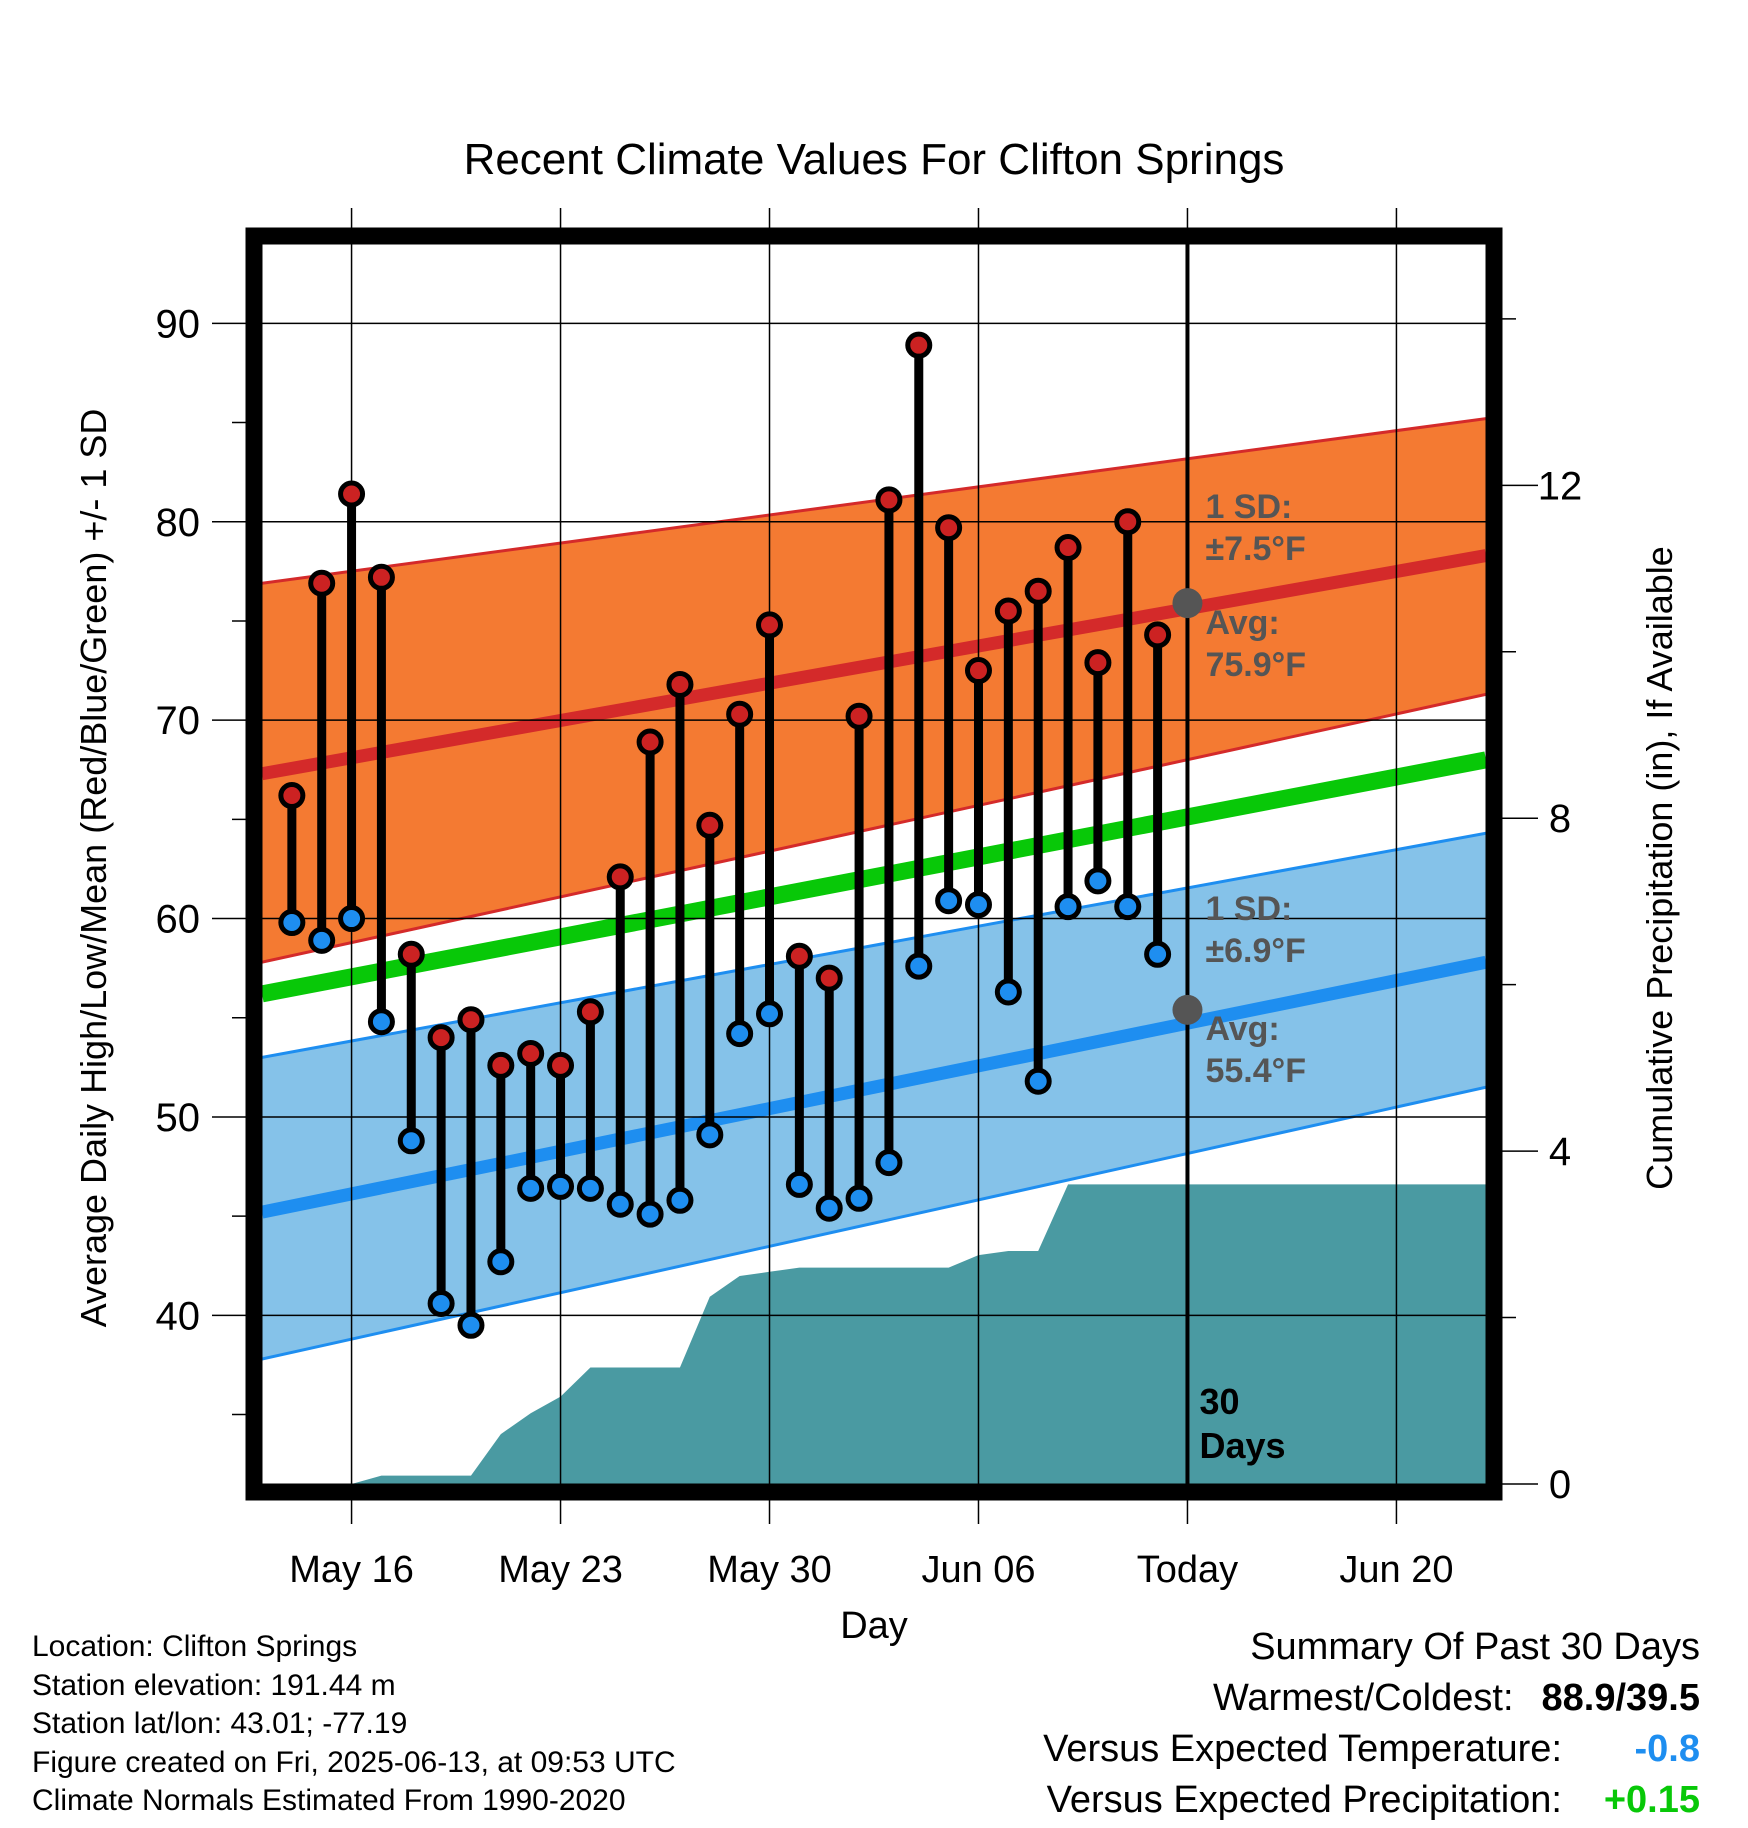  I want to click on days-count-label: 30, so click(1219, 1401).